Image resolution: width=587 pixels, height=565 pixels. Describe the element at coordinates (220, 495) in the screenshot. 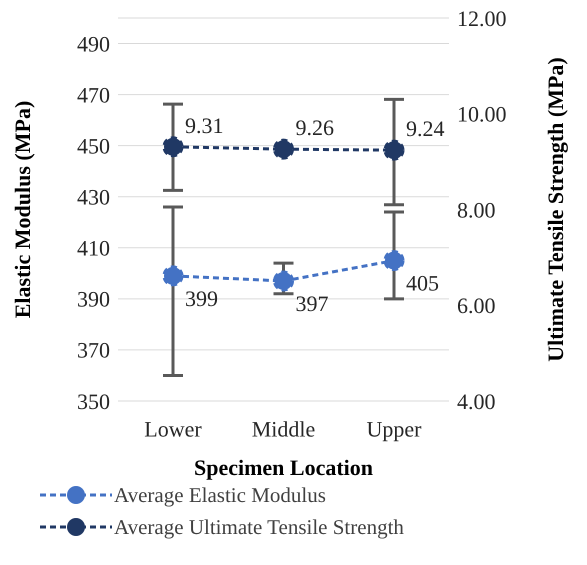

I see `legend-label: Average Elastic Modulus` at that location.